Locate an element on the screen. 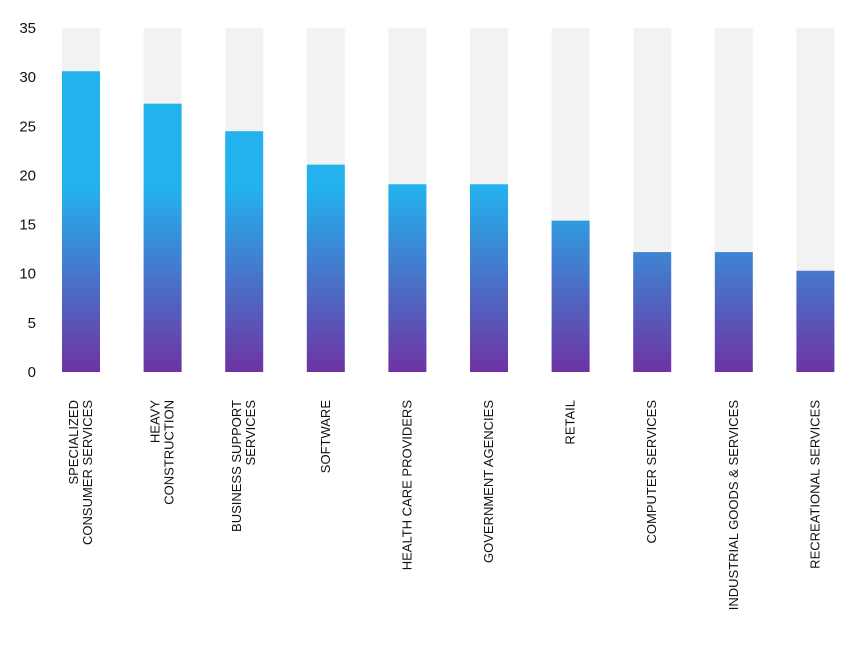  x-category-label: COMPUTER SERVICES is located at coordinates (651, 472).